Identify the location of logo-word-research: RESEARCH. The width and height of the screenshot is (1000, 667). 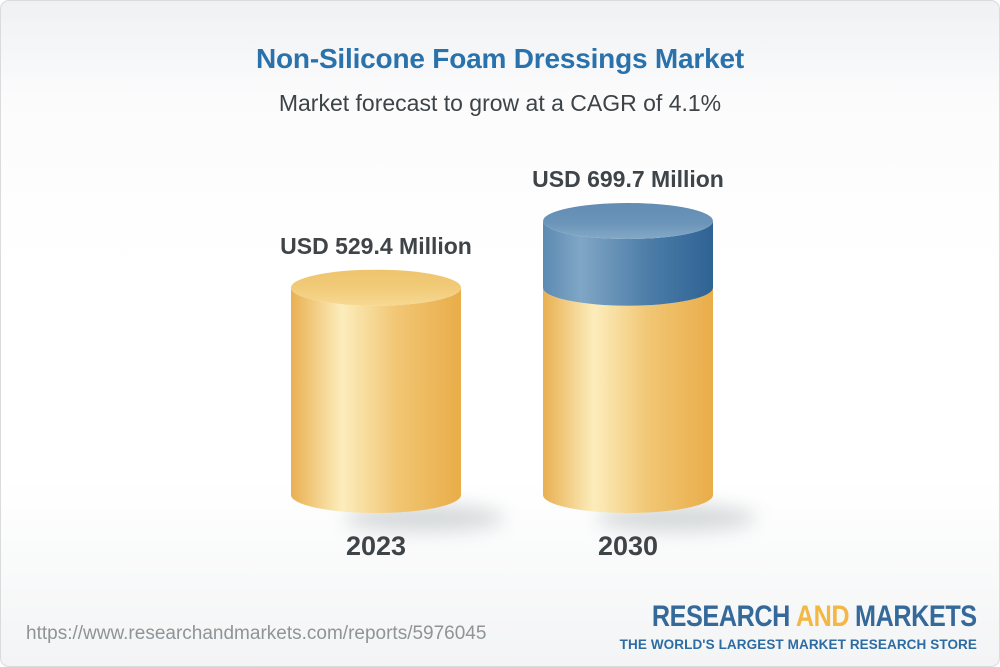
(721, 616).